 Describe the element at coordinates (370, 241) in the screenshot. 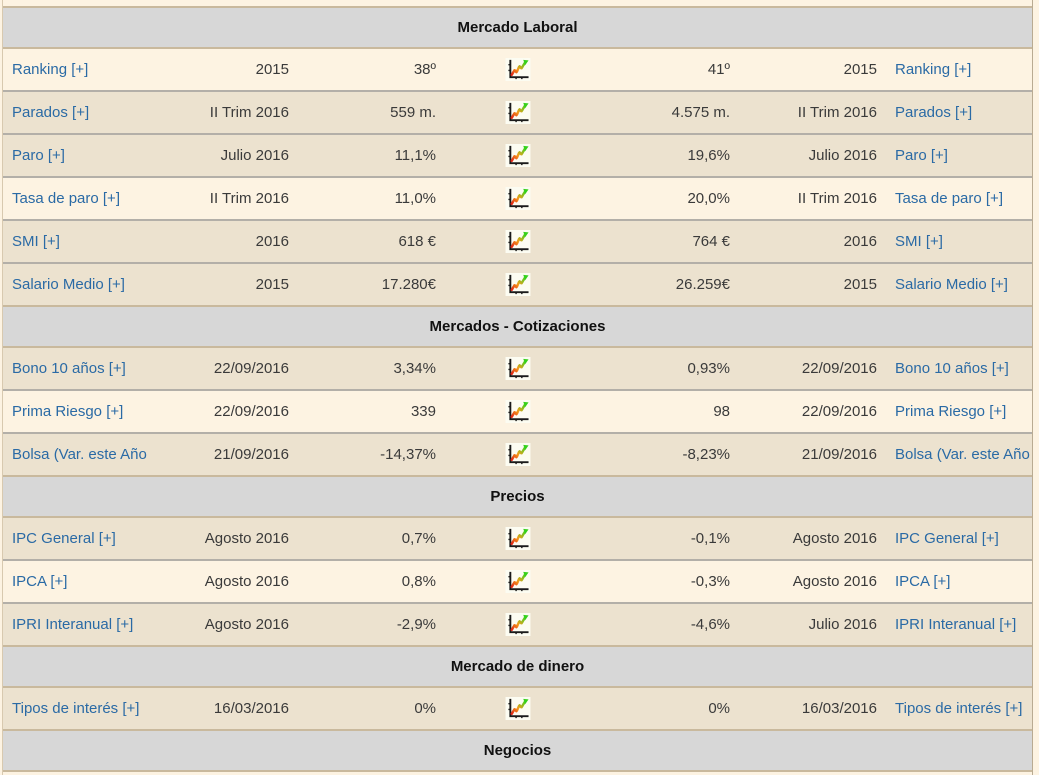

I see `value-left: 618 €` at that location.